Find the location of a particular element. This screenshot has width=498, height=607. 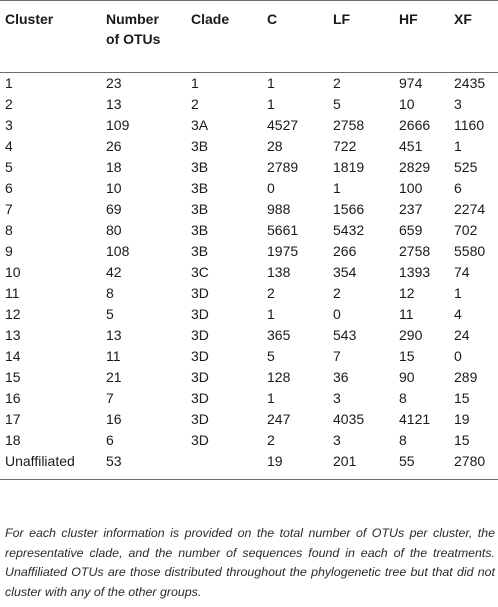

cell-xf: 2780 is located at coordinates (476, 465).